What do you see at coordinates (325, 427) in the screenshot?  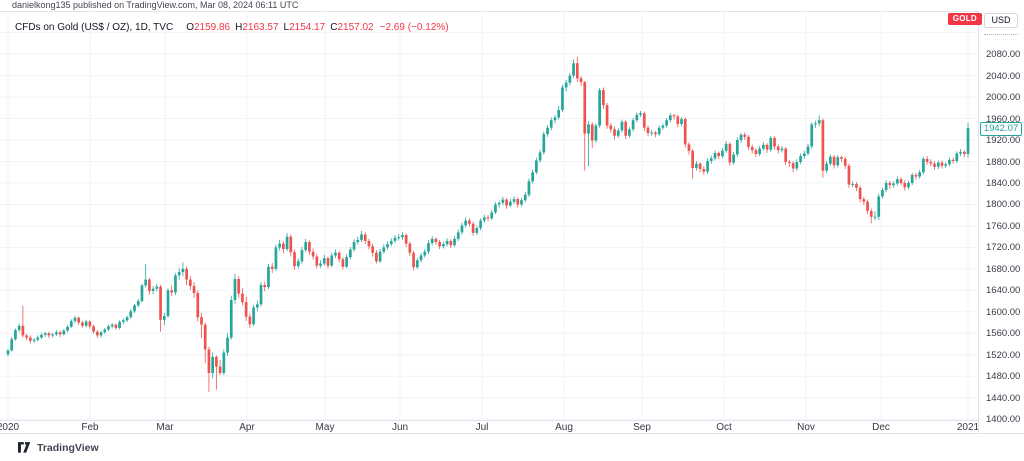 I see `time-tick-label: May` at bounding box center [325, 427].